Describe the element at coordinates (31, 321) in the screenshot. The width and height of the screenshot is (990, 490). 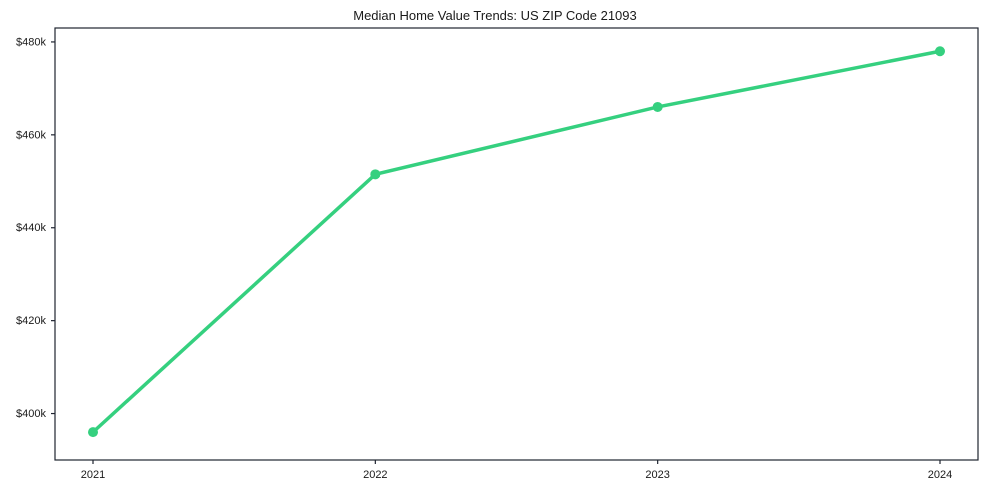
I see `y-tick-label: $420k` at that location.